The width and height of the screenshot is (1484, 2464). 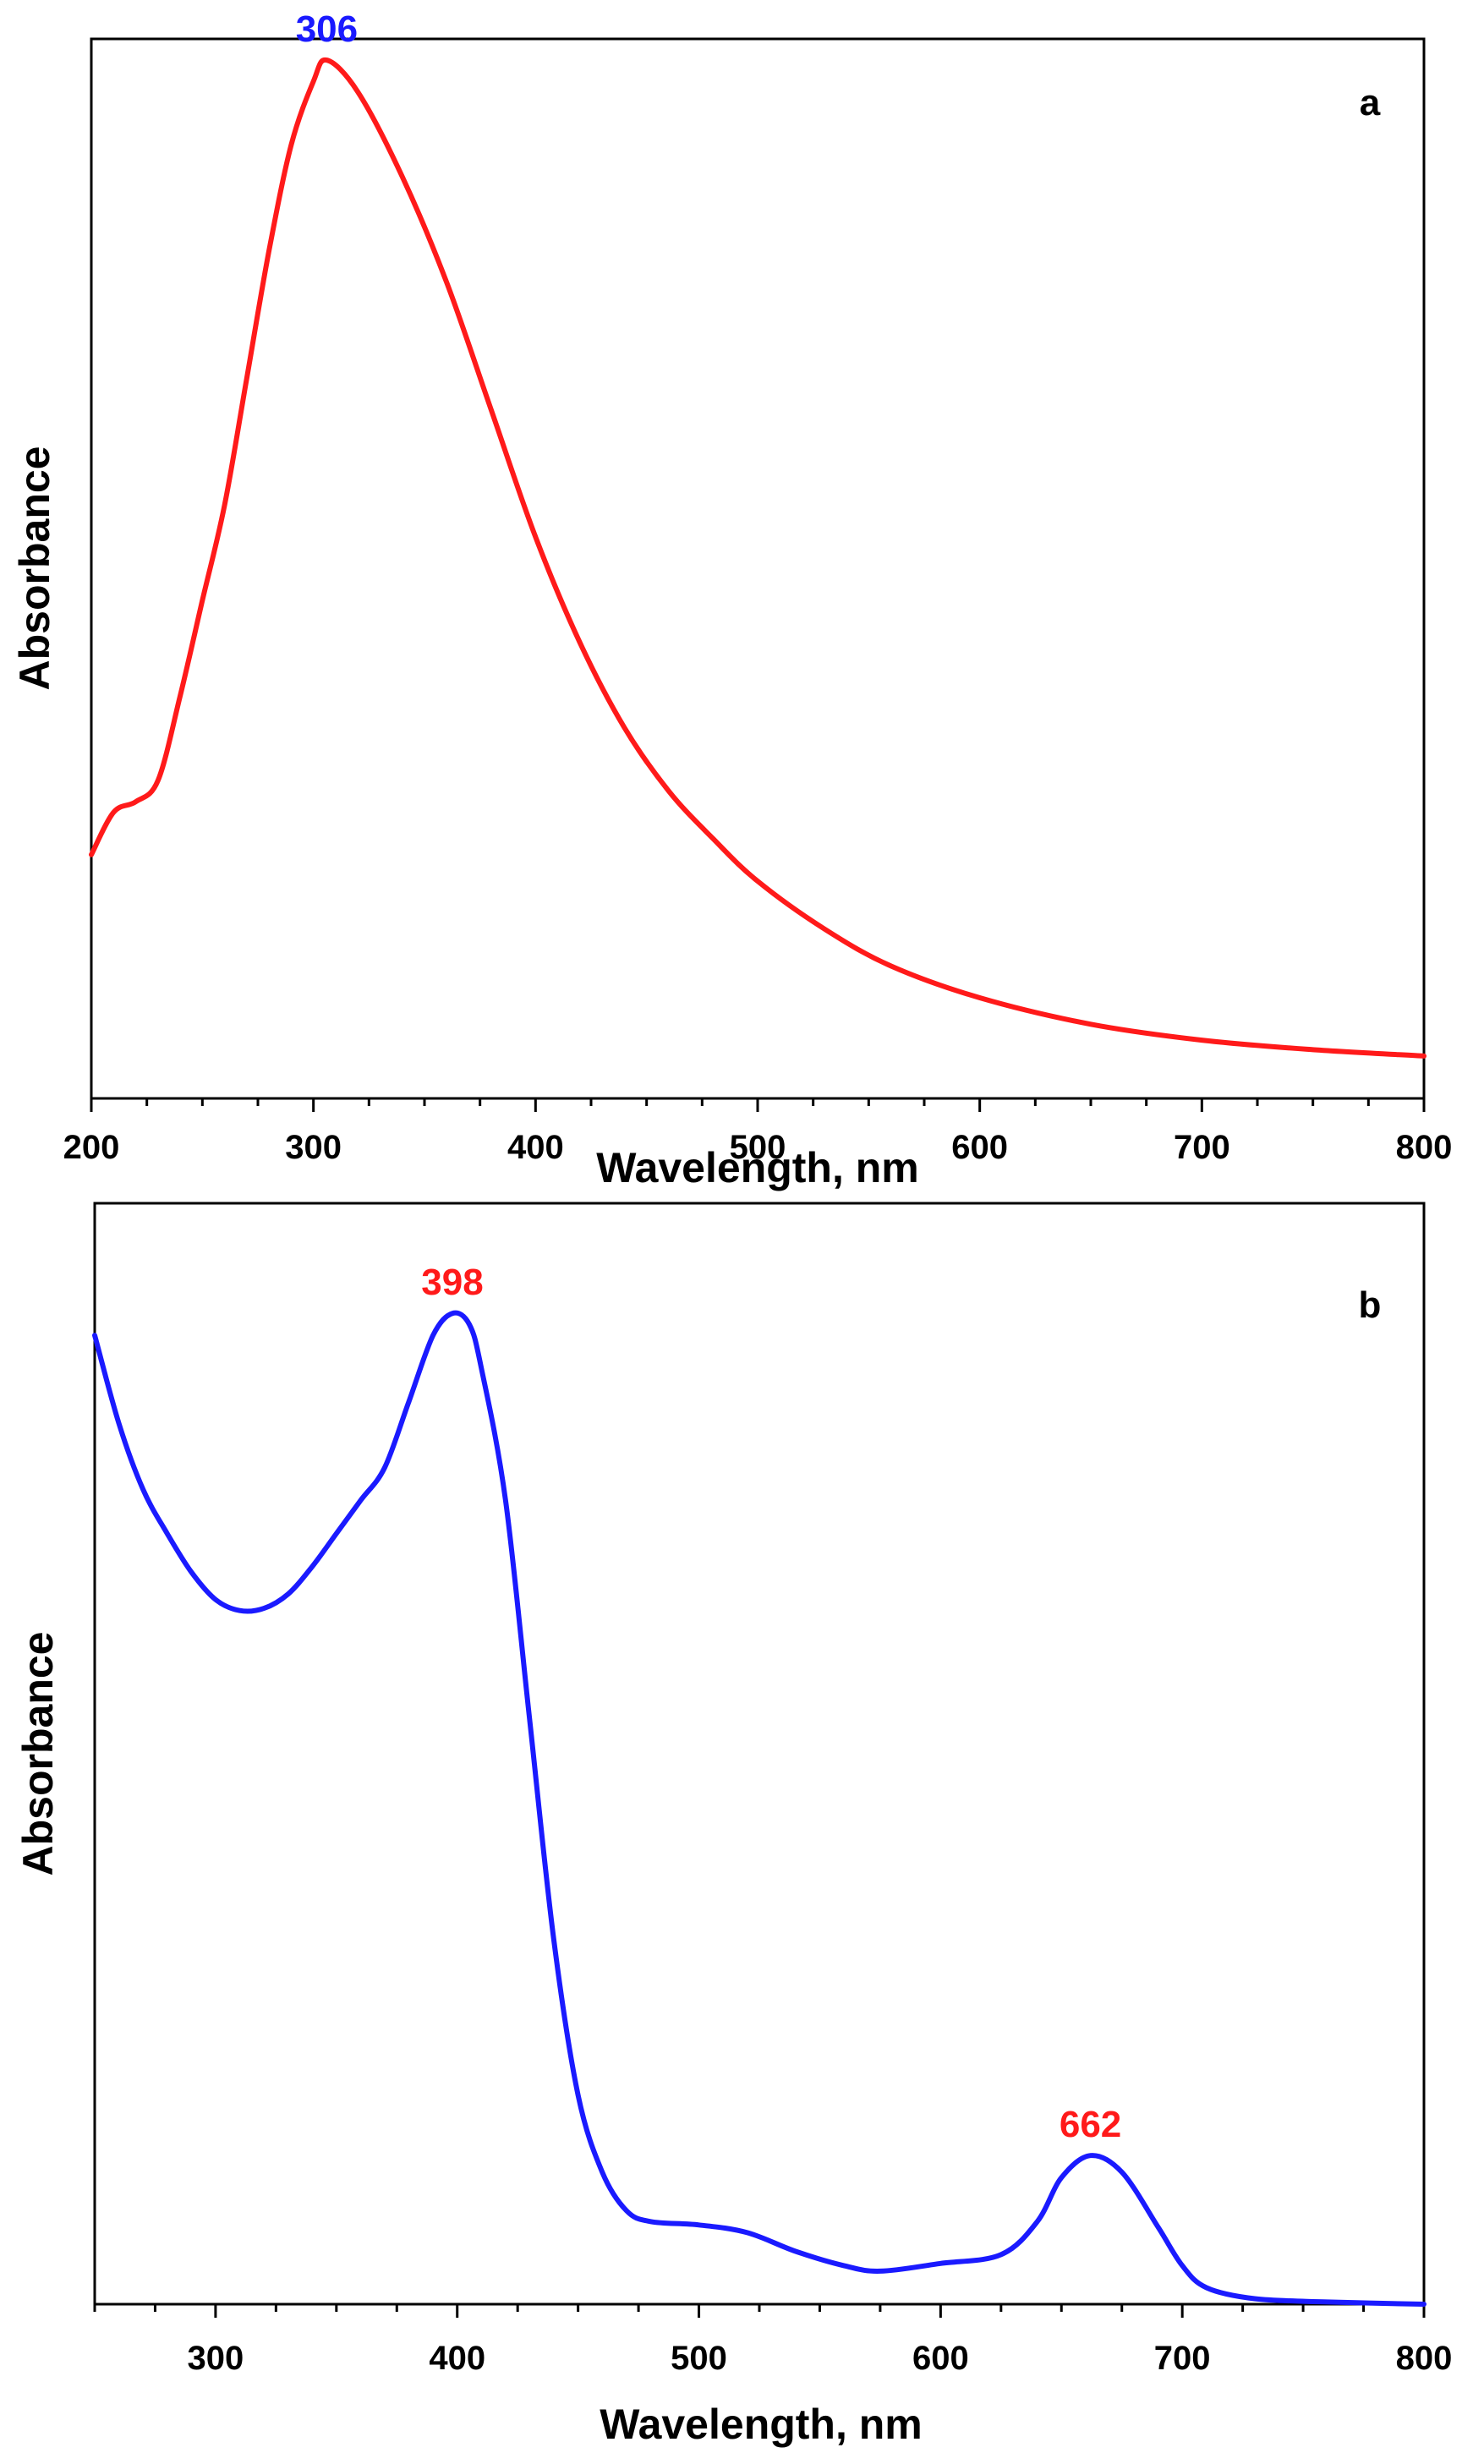 What do you see at coordinates (457, 2358) in the screenshot?
I see `panel-b-x-tick-label: 400` at bounding box center [457, 2358].